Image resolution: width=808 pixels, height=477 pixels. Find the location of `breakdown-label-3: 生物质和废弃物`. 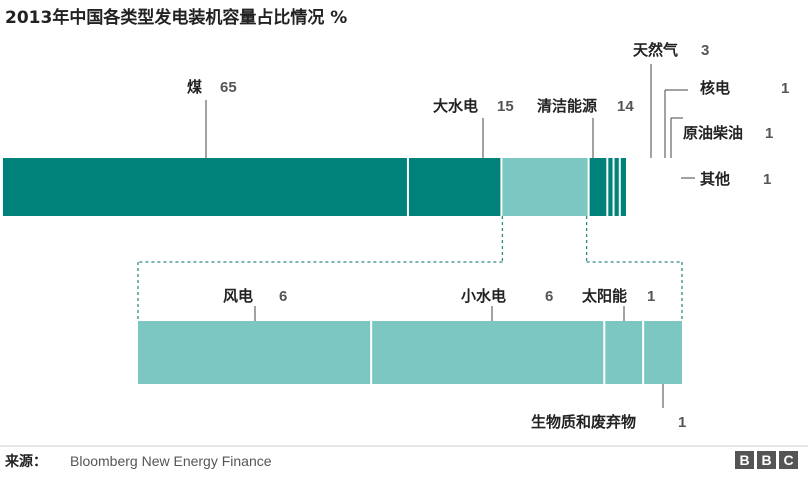

breakdown-label-3: 生物质和废弃物 is located at coordinates (583, 422).